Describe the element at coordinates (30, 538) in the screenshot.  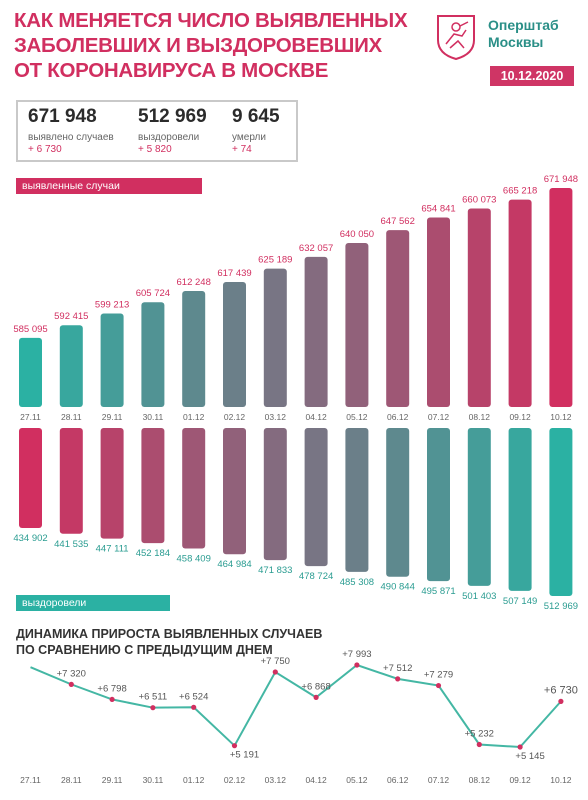
I see `recovered-value-label: 434 902` at that location.